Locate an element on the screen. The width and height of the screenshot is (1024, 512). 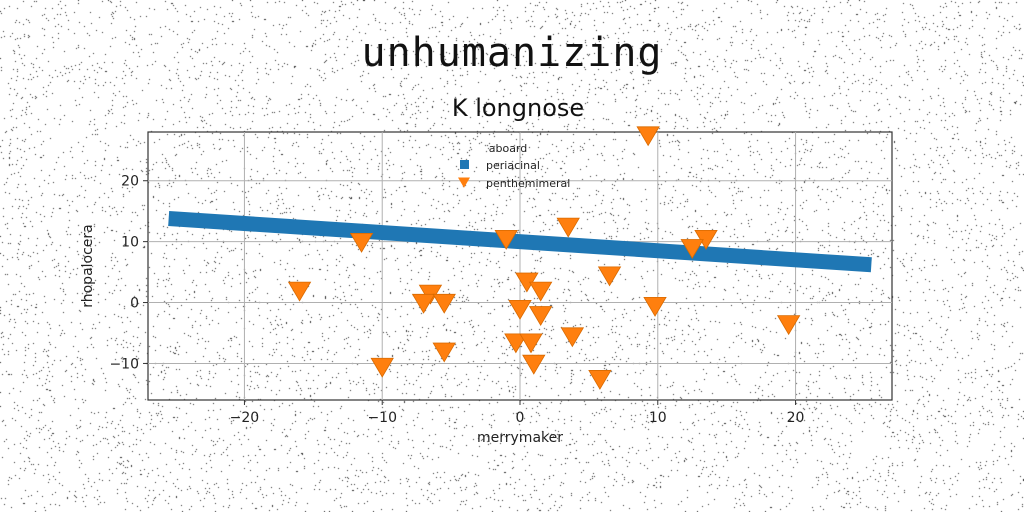
figure-suptitle: unhumanizing is located at coordinates (512, 53).